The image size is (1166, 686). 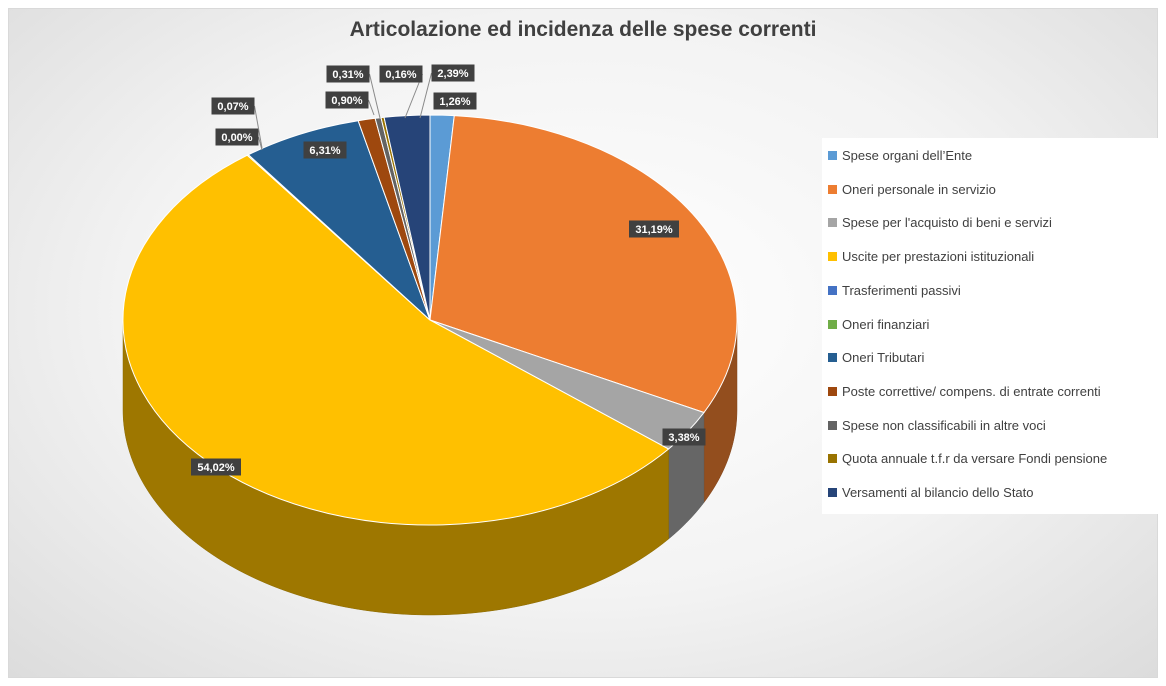 What do you see at coordinates (938, 492) in the screenshot?
I see `legend-label: Versamenti al bilancio dello Stato` at bounding box center [938, 492].